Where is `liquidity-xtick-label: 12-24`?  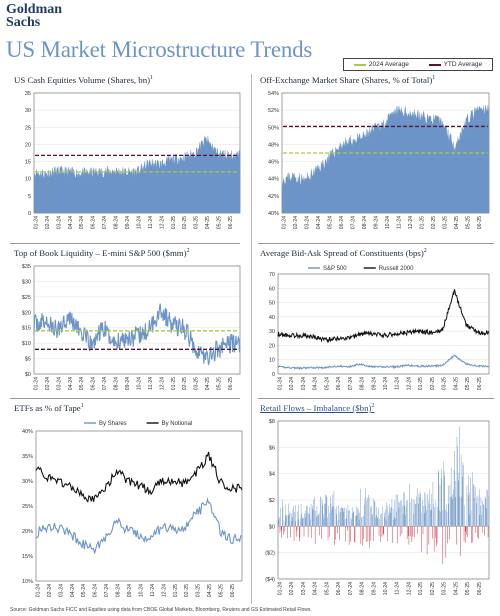
liquidity-xtick-label: 12-24 is located at coordinates (162, 383).